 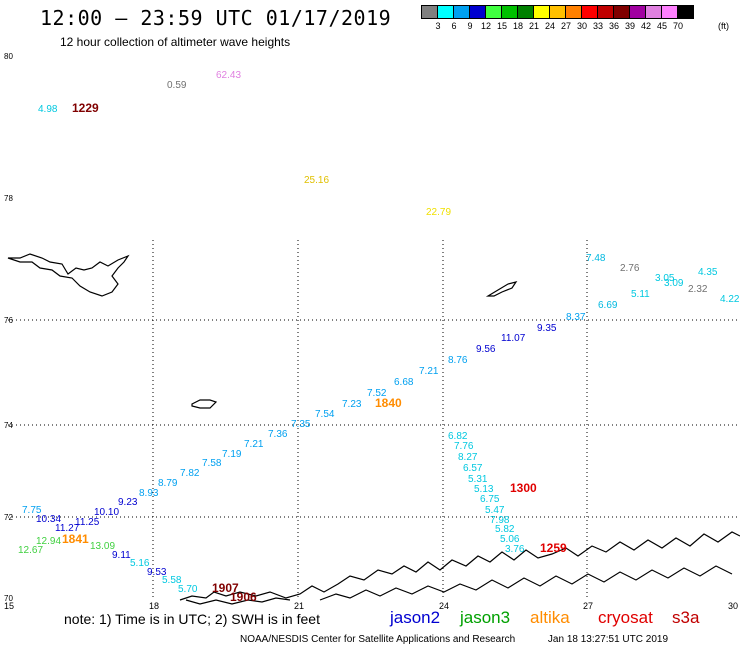 What do you see at coordinates (505, 529) in the screenshot?
I see `wave-height-label: 5.82` at bounding box center [505, 529].